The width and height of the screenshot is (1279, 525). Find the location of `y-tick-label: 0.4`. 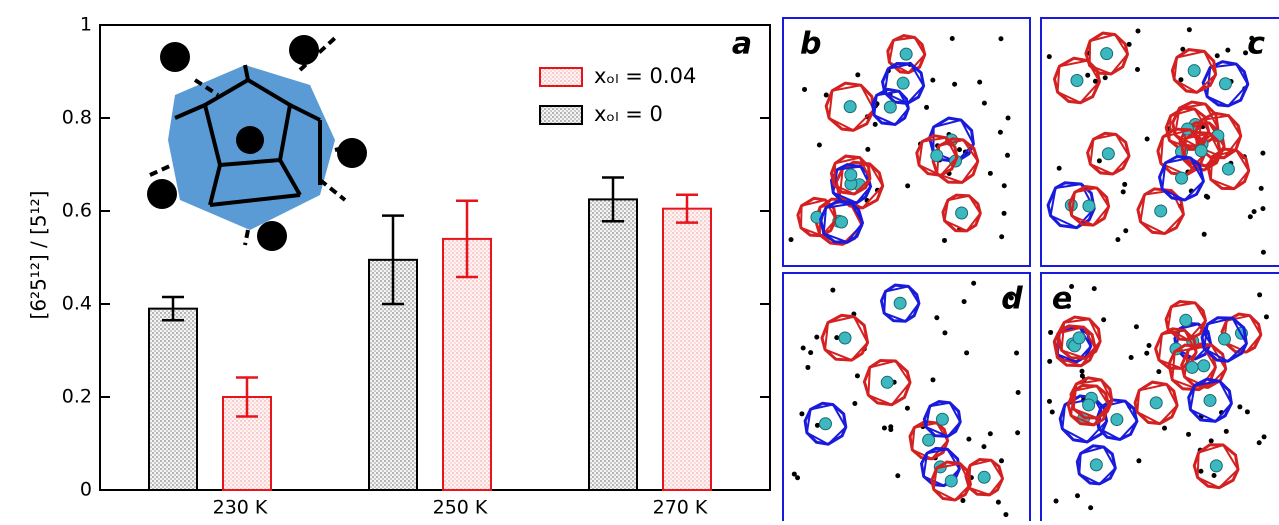

y-tick-label: 0.4 is located at coordinates (77, 304).